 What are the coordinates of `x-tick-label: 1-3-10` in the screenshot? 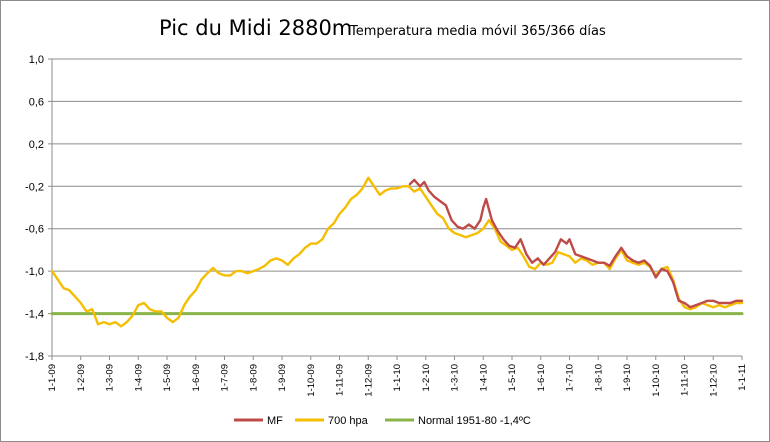 It's located at (455, 377).